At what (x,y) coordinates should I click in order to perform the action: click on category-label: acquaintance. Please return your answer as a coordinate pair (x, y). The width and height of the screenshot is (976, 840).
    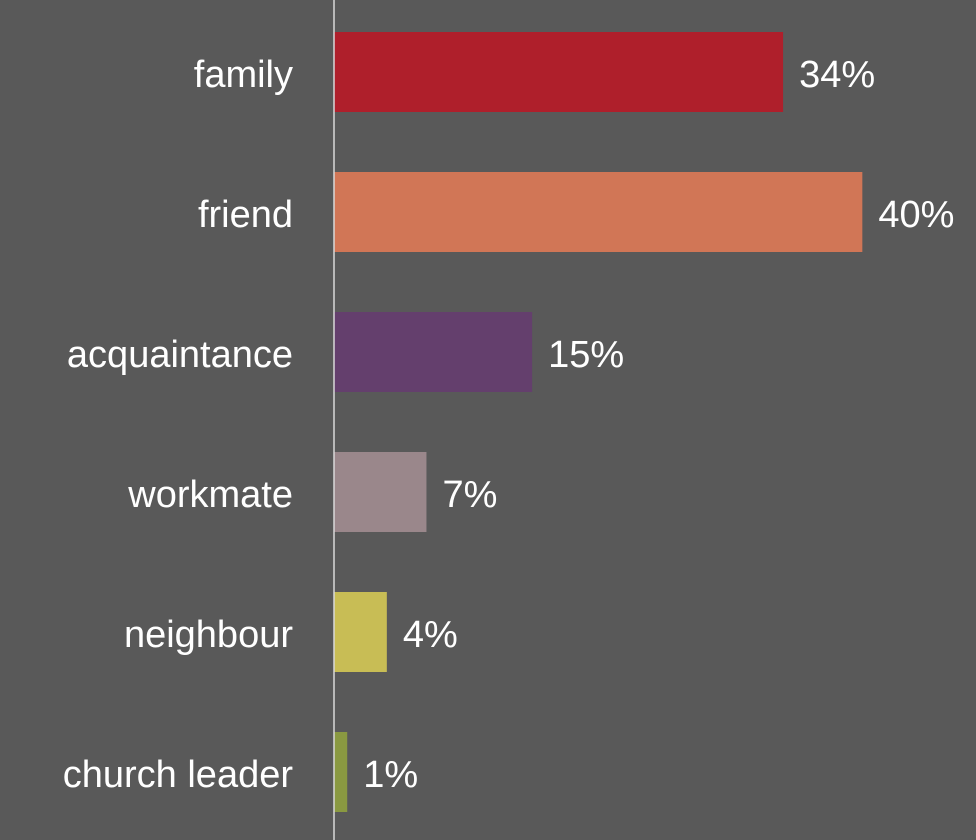
    Looking at the image, I should click on (180, 355).